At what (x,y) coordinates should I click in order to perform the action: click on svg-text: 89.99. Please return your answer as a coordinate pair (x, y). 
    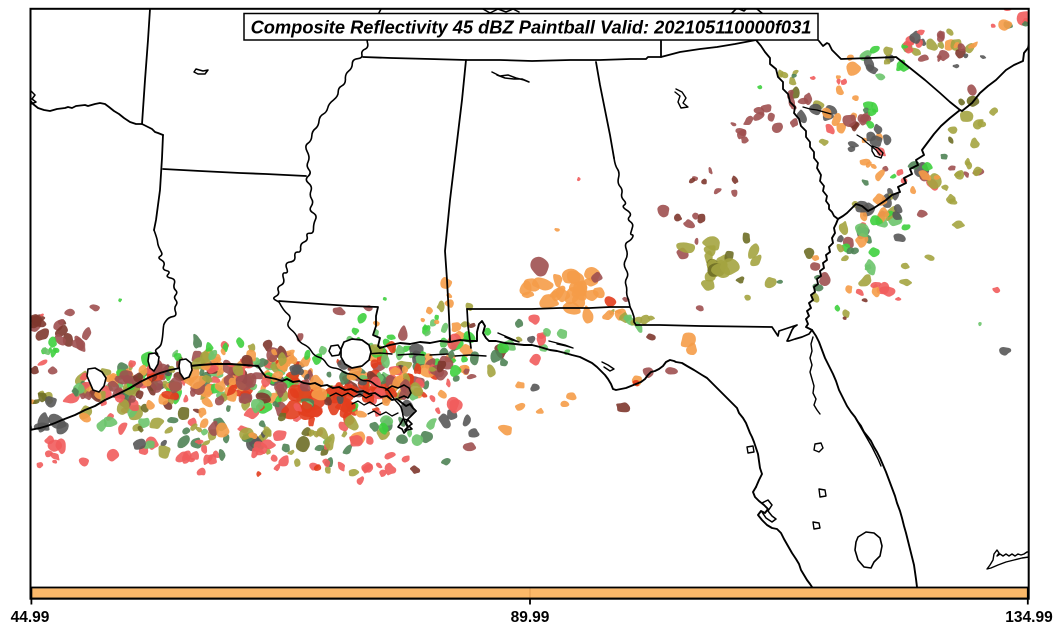
    Looking at the image, I should click on (530, 617).